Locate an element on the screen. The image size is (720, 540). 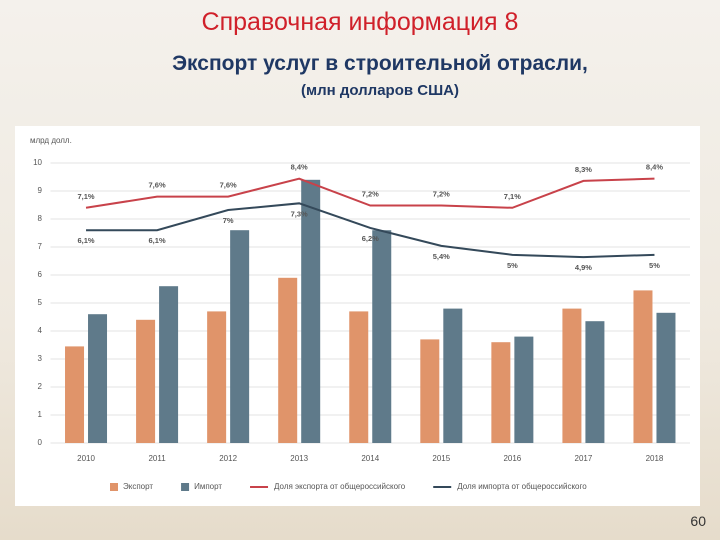
y-tick-label: 5 is located at coordinates (40, 302).